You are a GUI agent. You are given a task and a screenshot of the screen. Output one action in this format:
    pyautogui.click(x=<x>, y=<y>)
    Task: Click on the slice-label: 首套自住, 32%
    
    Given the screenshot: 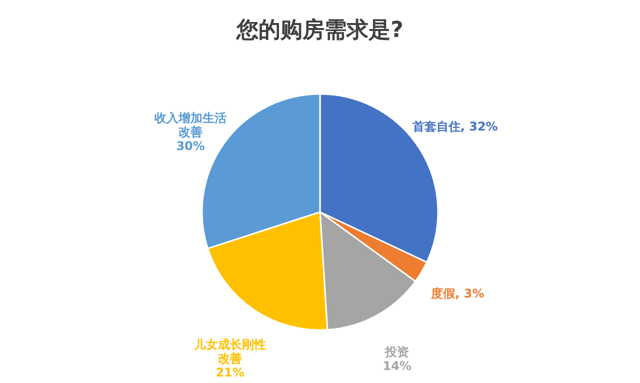 What is the action you would take?
    pyautogui.click(x=454, y=126)
    